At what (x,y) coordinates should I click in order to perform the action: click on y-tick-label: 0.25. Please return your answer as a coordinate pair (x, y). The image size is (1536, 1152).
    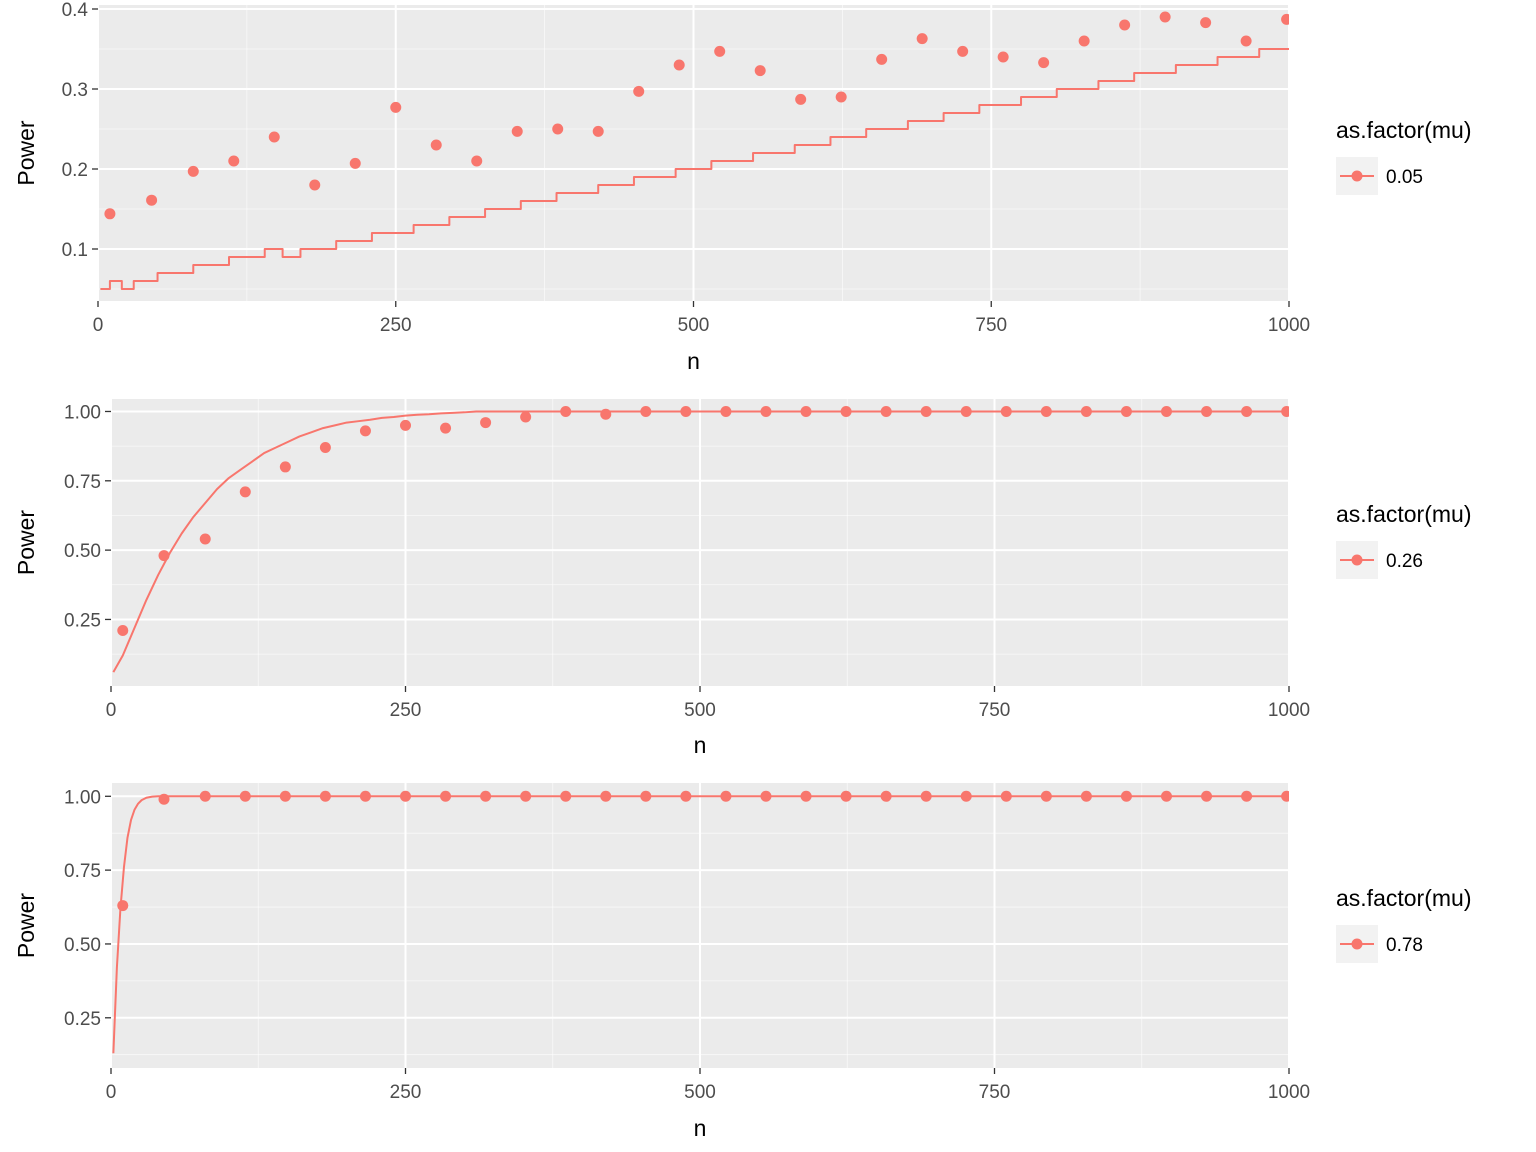
    Looking at the image, I should click on (82, 620).